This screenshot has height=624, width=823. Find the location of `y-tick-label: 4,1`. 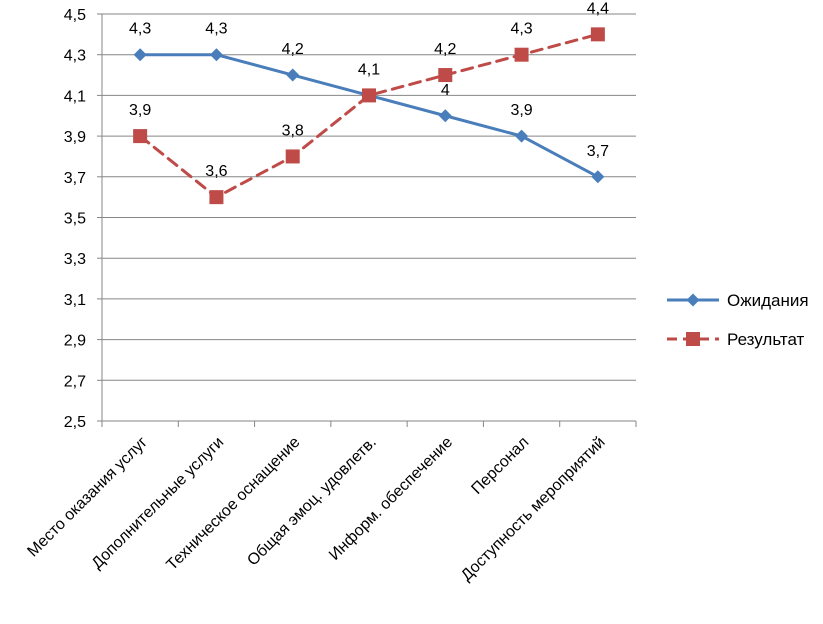

y-tick-label: 4,1 is located at coordinates (75, 96).